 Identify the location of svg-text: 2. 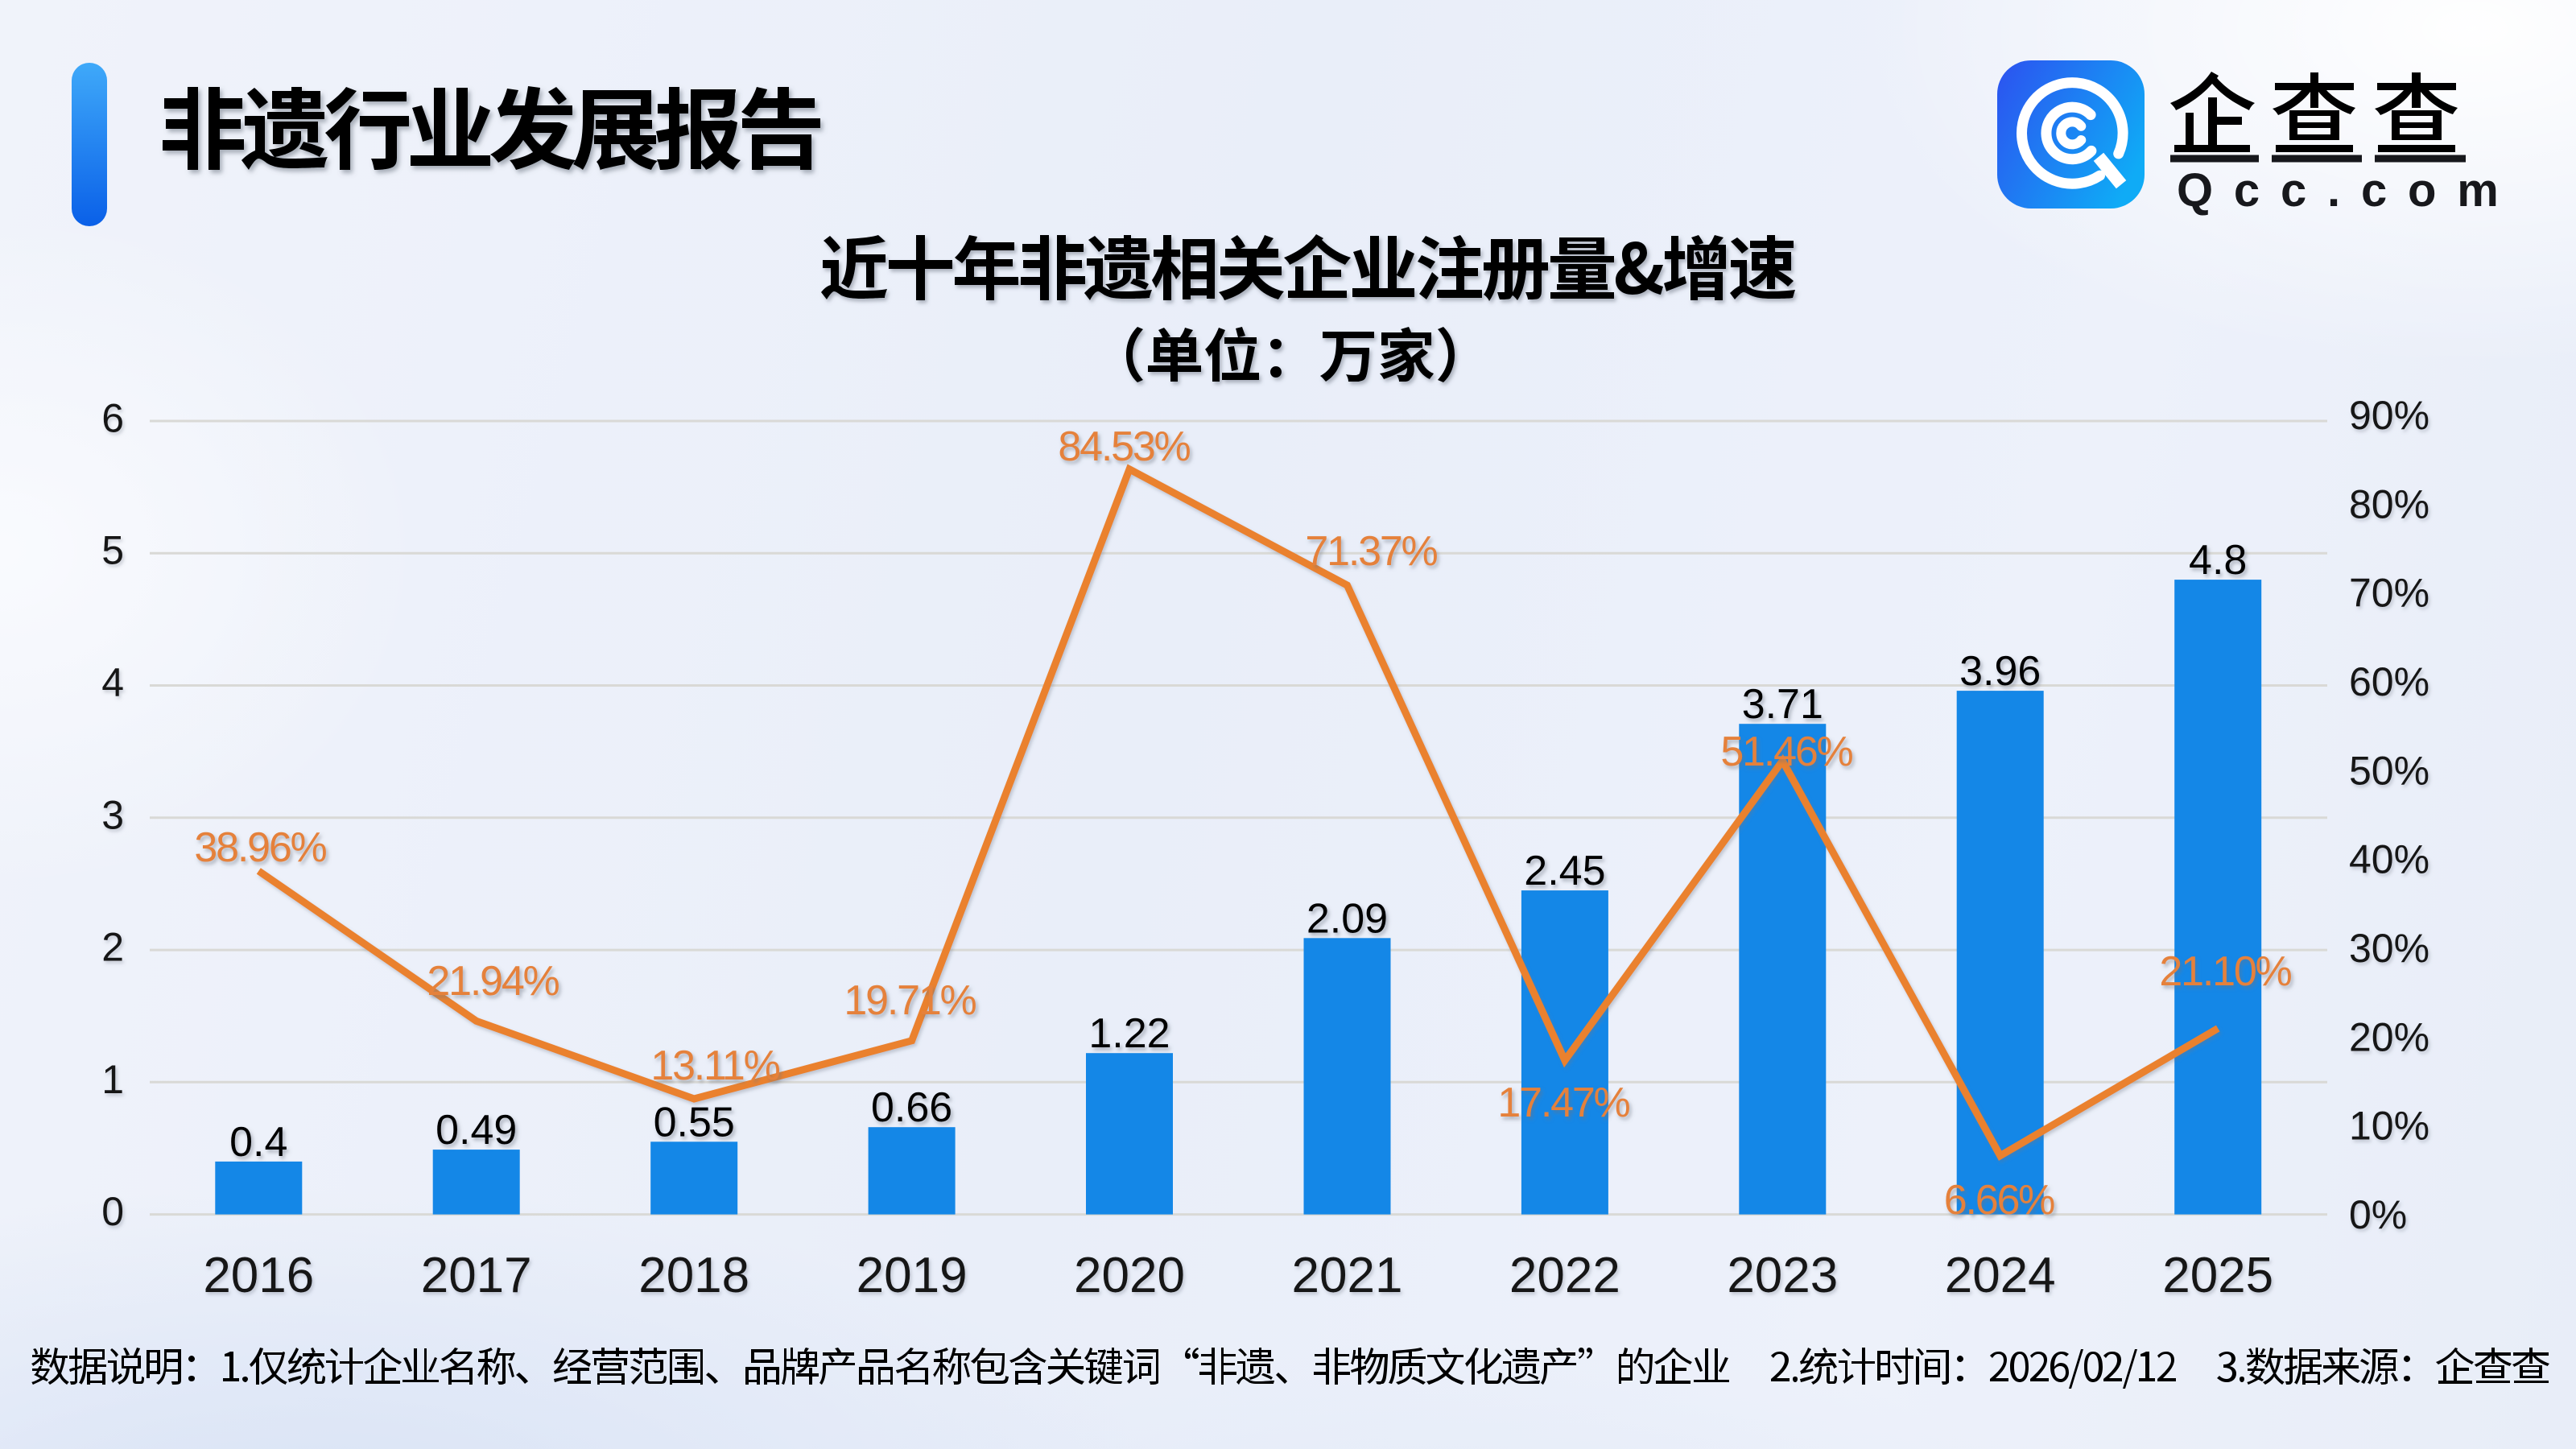
(112, 947).